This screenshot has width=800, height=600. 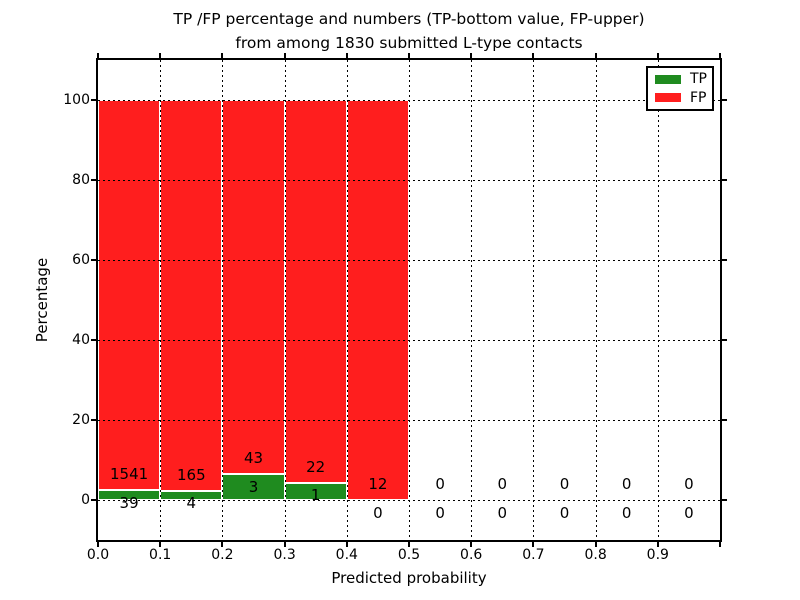 What do you see at coordinates (81, 260) in the screenshot?
I see `y-tick-label: 60` at bounding box center [81, 260].